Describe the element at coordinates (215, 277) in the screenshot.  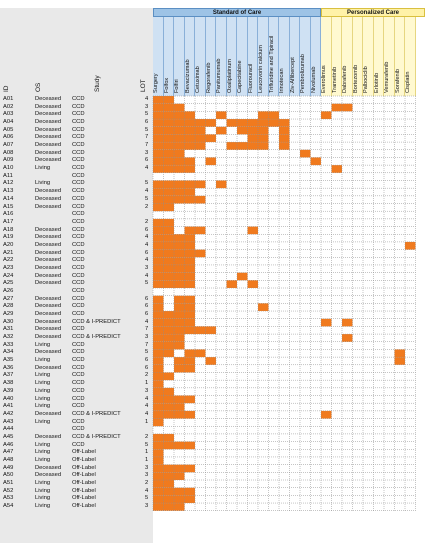
I see `table-row: A24 Deceased CCD 4` at that location.